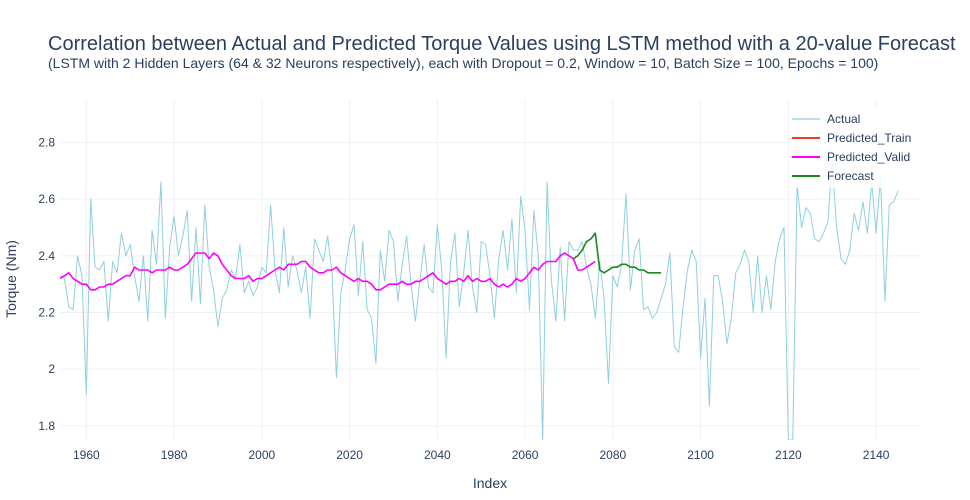 This screenshot has width=970, height=500. Describe the element at coordinates (437, 455) in the screenshot. I see `x-tick-label: 2040` at that location.